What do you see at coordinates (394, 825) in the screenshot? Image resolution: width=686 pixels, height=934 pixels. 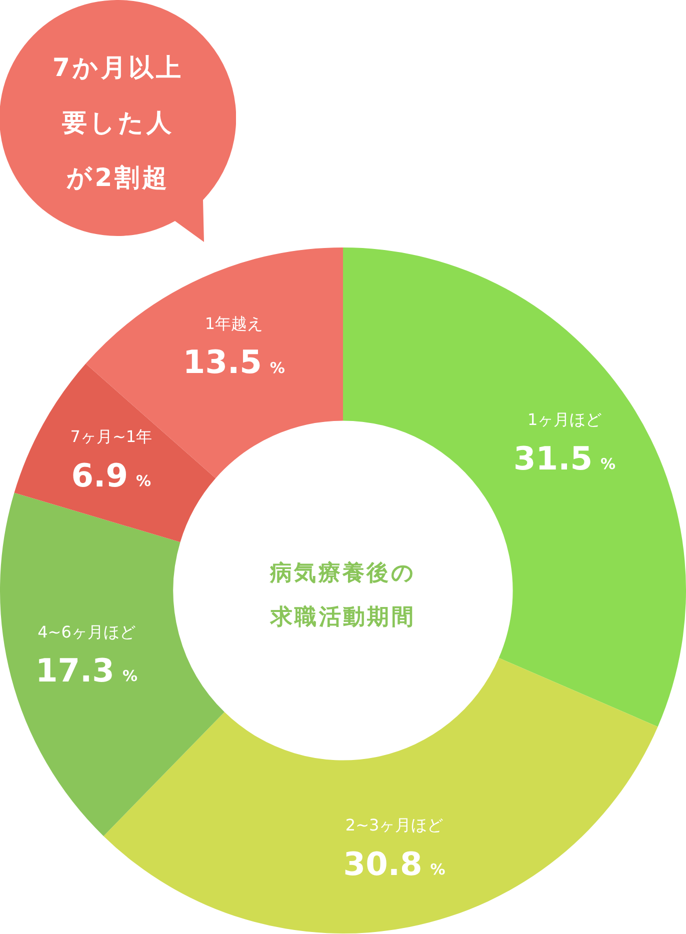 I see `slice-label: 2~3ヶ月ほど` at bounding box center [394, 825].